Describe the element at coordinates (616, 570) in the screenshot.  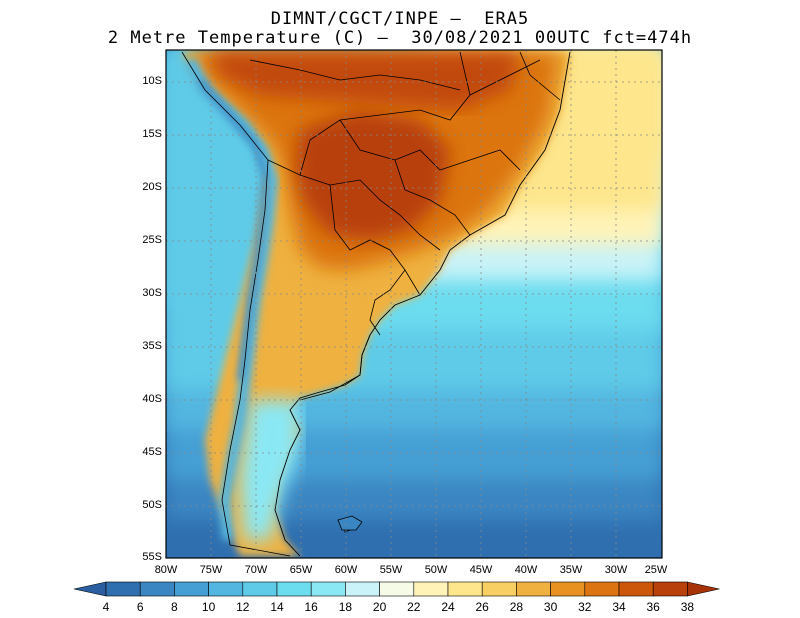
I see `lon-label-30W: 30W` at that location.